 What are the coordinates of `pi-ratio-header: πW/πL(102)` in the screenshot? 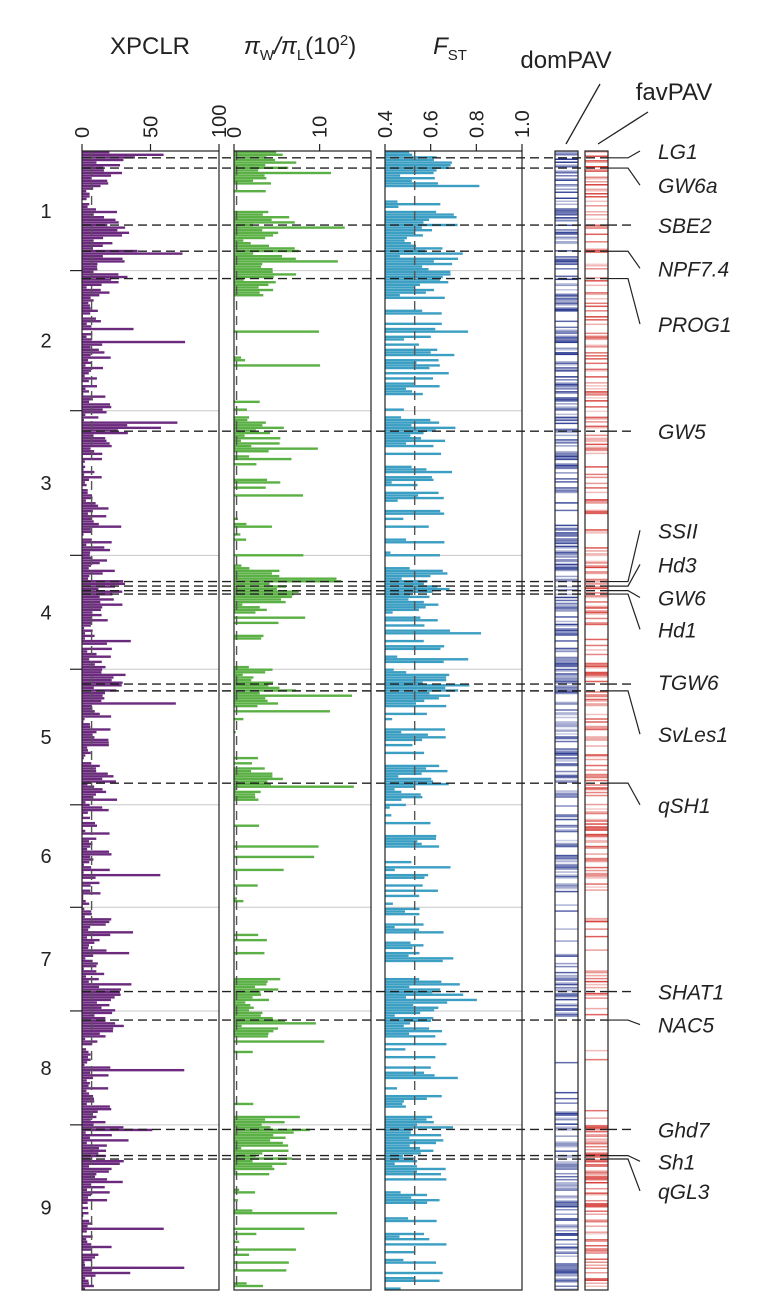 It's located at (300, 48).